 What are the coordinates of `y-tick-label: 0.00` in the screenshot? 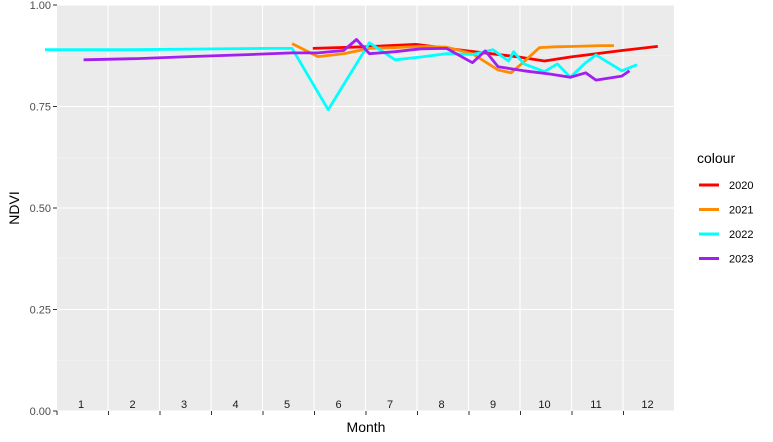 It's located at (40, 412).